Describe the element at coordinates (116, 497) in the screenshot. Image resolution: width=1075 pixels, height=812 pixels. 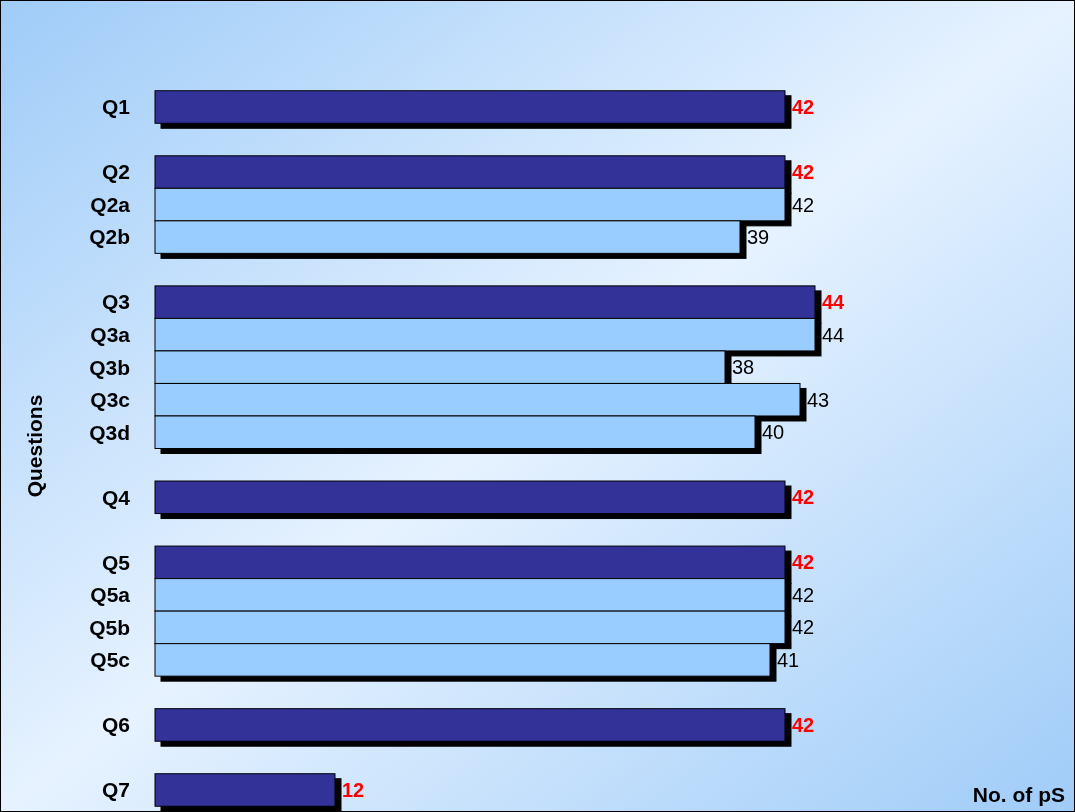
I see `y-tick-label: Q4` at that location.